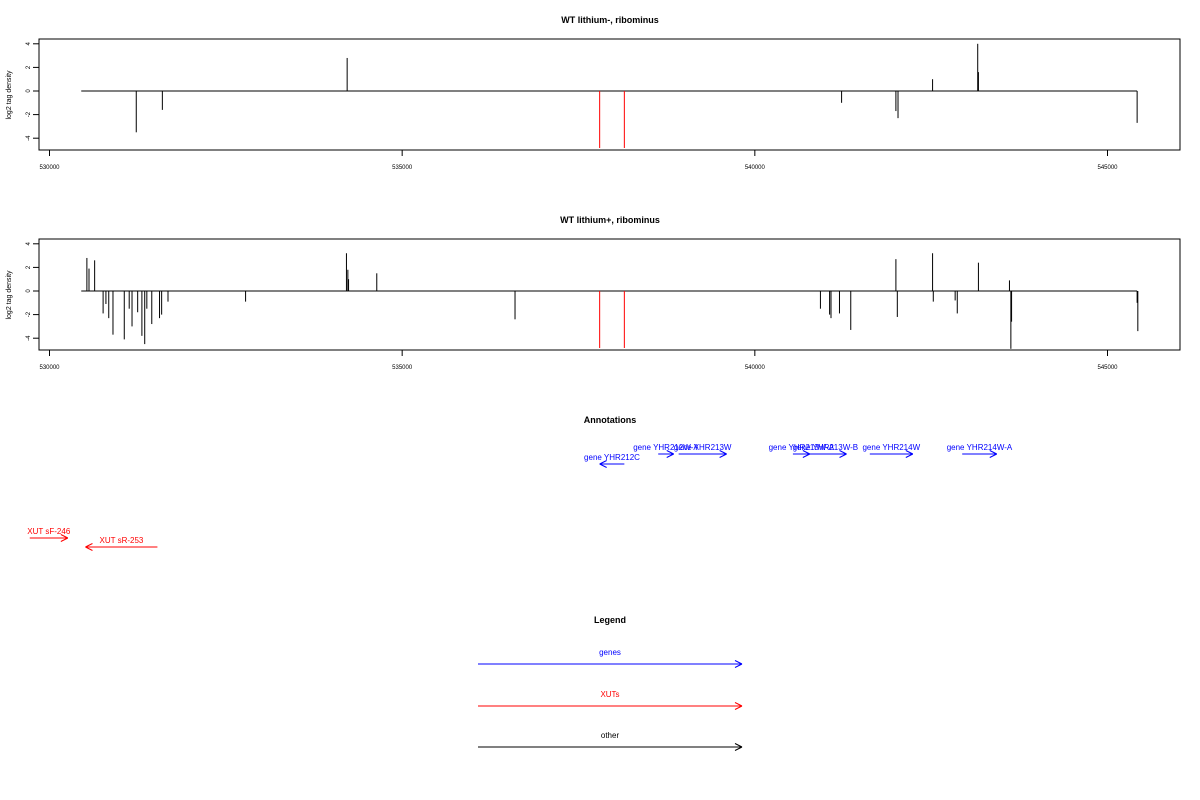 Image resolution: width=1200 pixels, height=800 pixels. Describe the element at coordinates (610, 20) in the screenshot. I see `track-1-title: WT lithium-, ribominus` at that location.